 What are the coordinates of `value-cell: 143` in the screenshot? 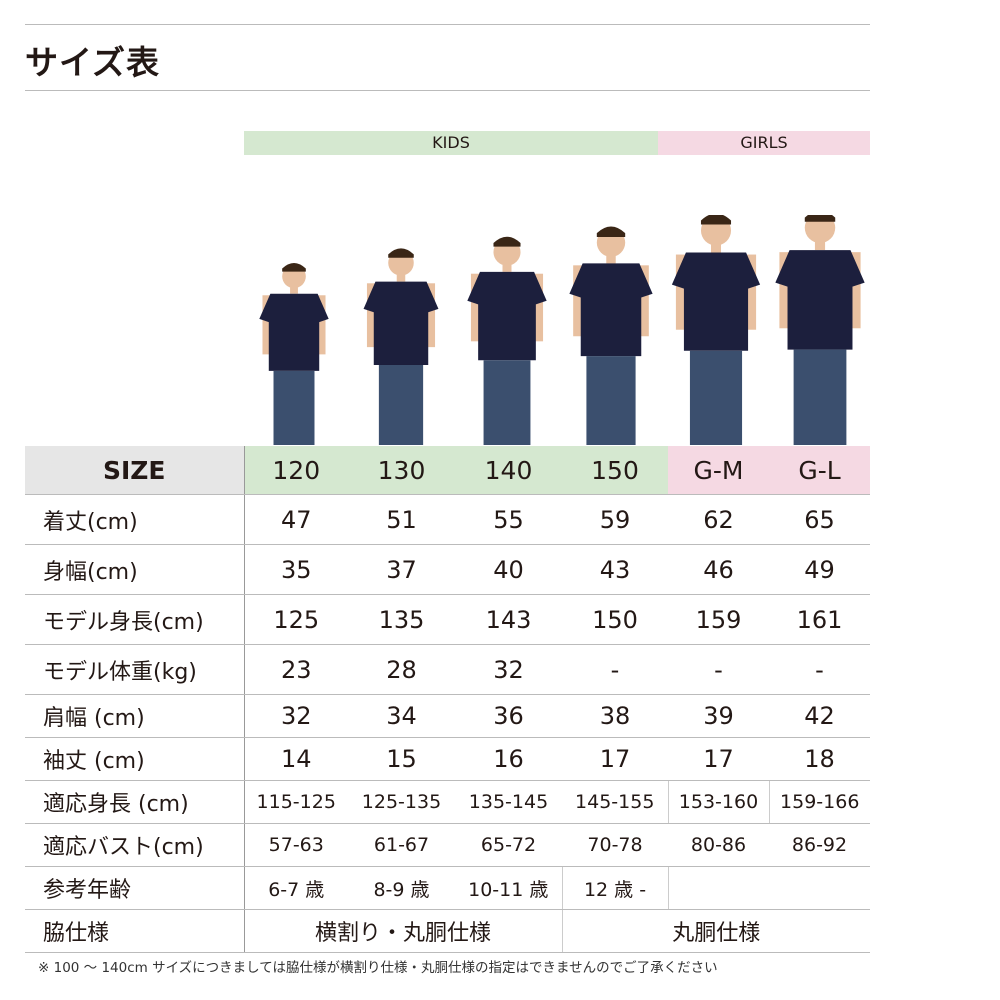 It's located at (508, 619).